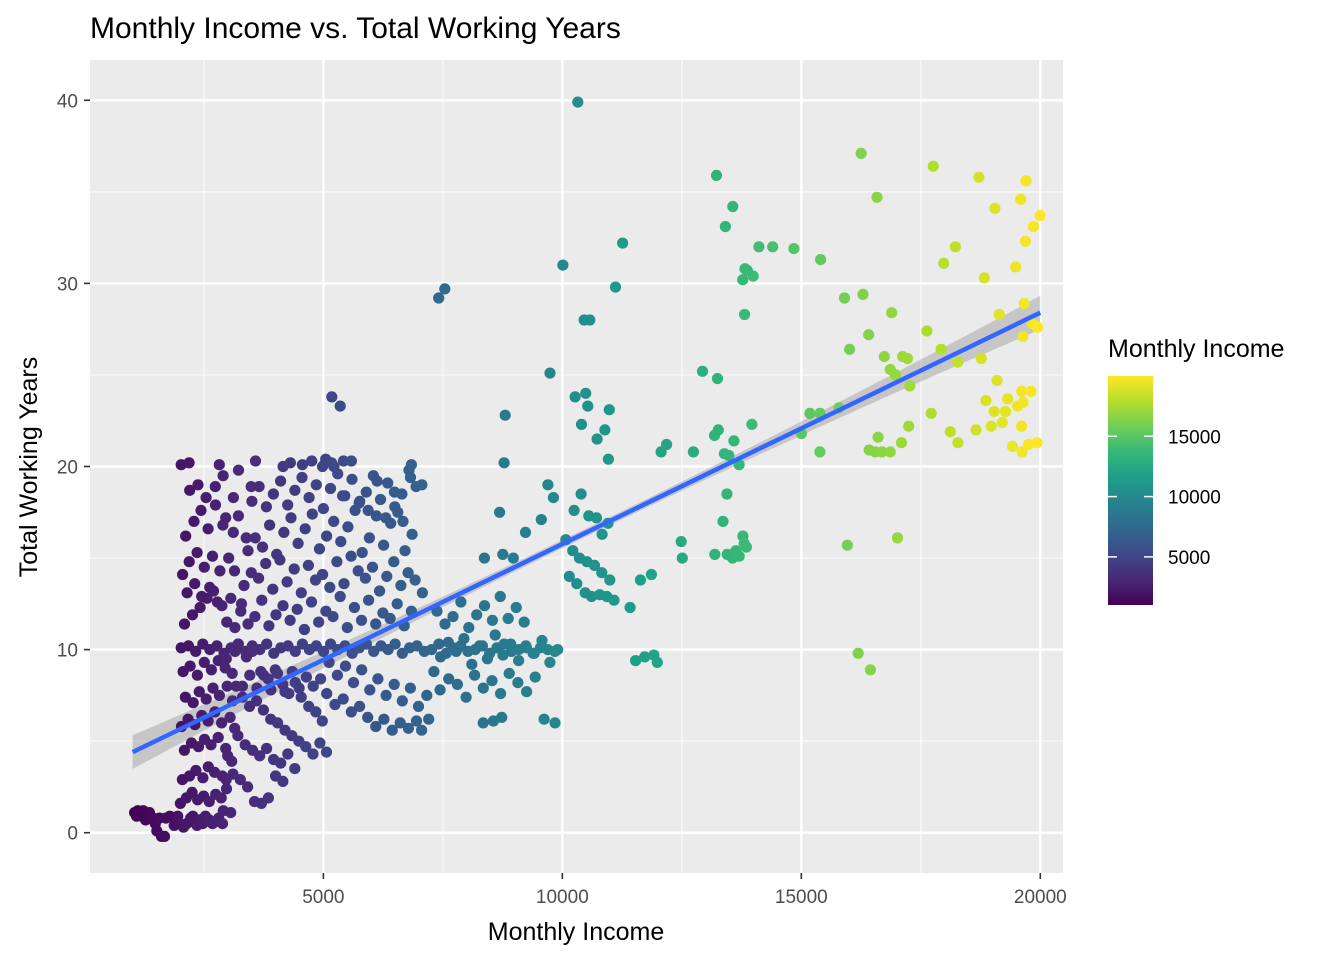  I want to click on y-tick-label: 10, so click(67, 651).